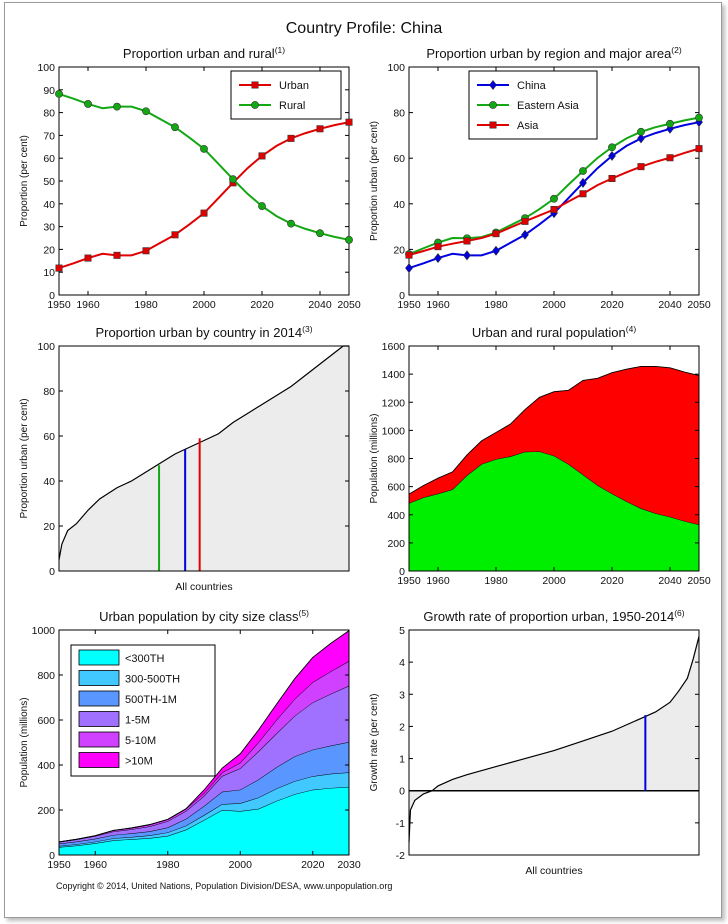 The width and height of the screenshot is (728, 924). Describe the element at coordinates (294, 86) in the screenshot. I see `legend-label: Urban` at that location.